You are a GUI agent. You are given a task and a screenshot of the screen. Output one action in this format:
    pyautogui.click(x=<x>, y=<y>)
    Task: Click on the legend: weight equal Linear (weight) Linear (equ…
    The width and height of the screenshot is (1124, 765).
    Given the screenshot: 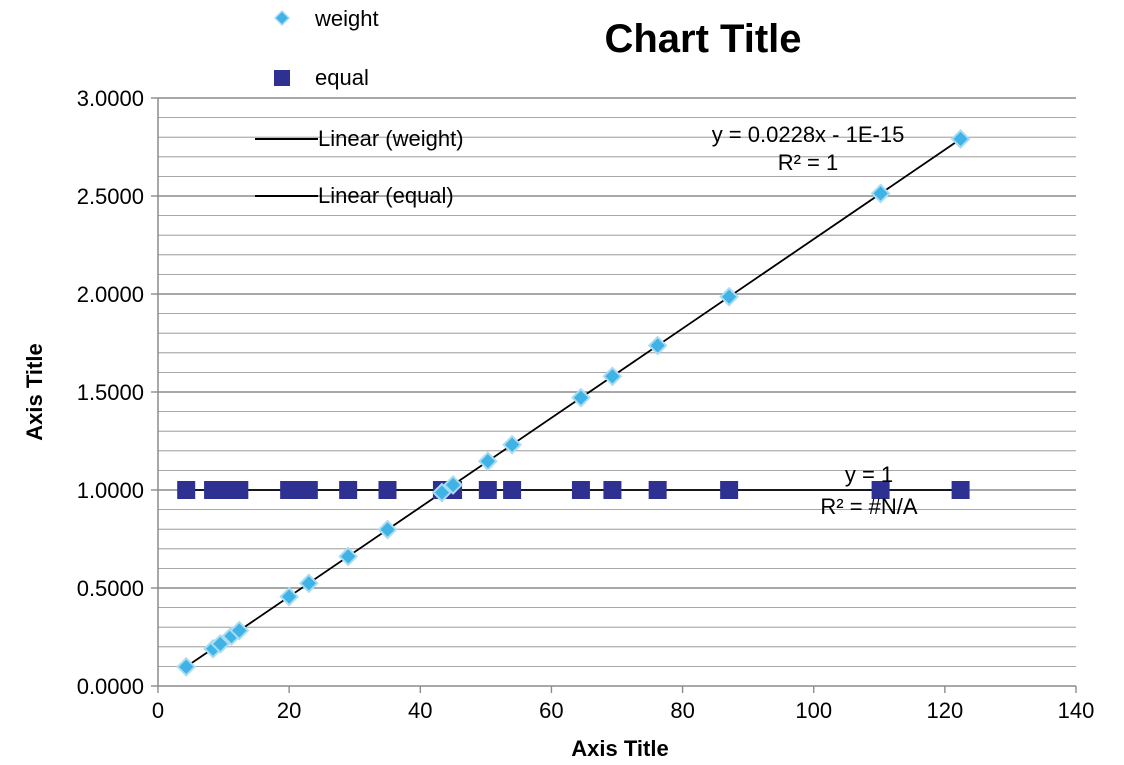 What is the action you would take?
    pyautogui.click(x=359, y=107)
    